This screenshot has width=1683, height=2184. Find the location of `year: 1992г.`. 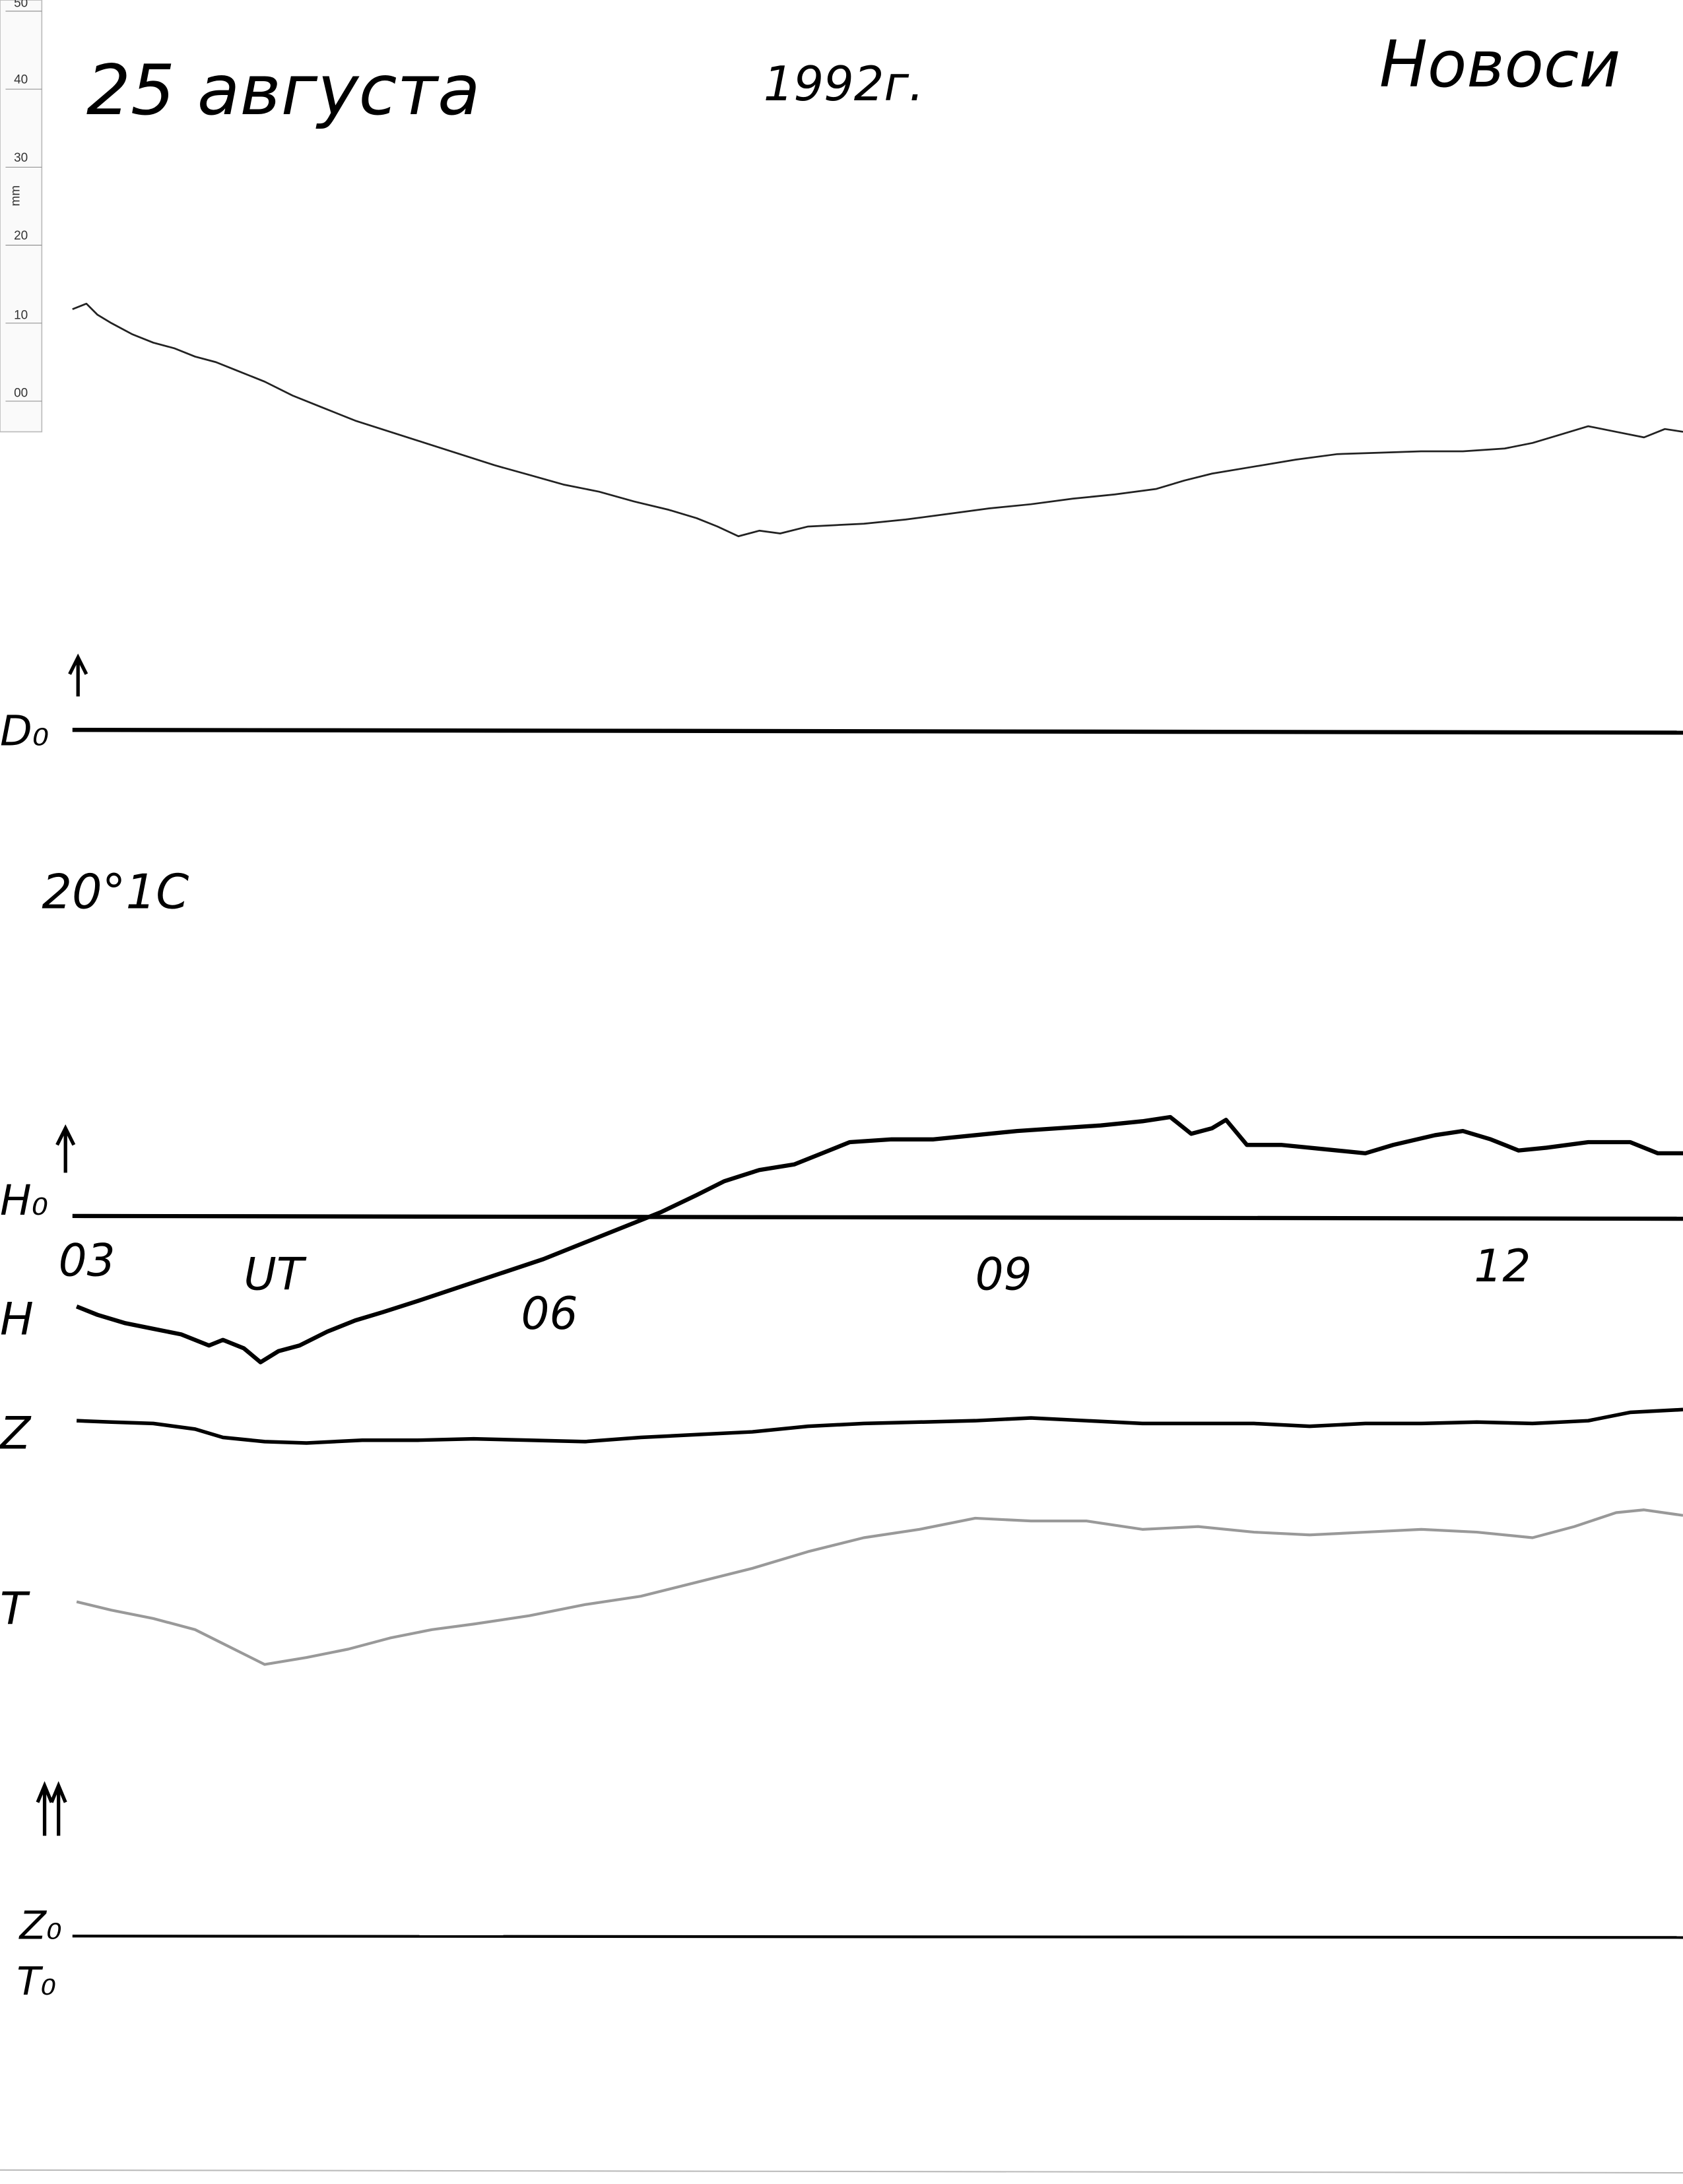

year: 1992г. is located at coordinates (844, 84).